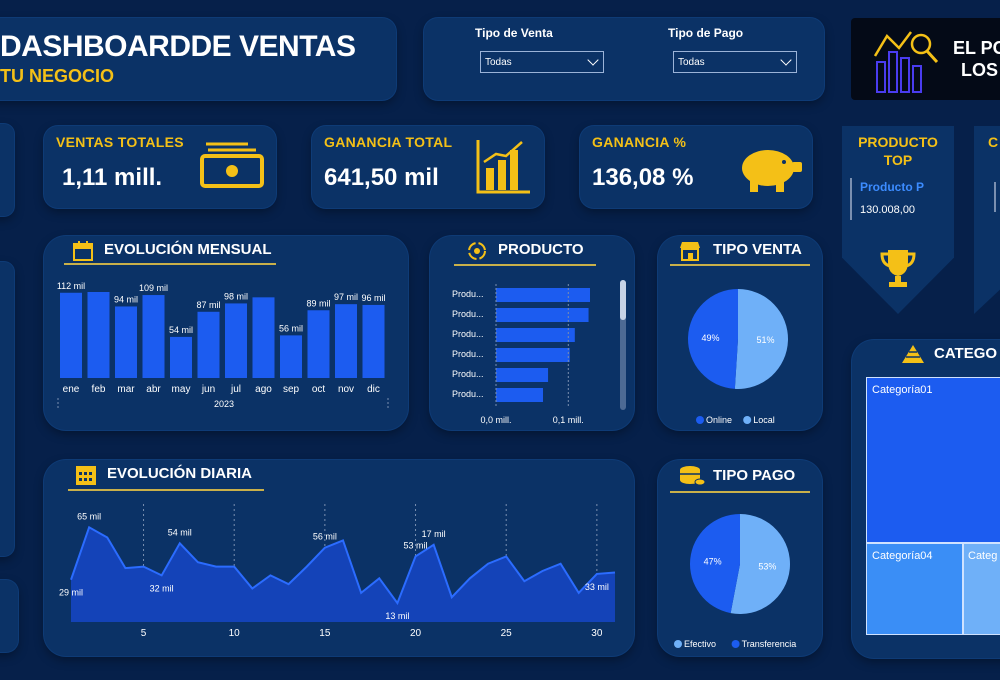 The height and width of the screenshot is (680, 1000). What do you see at coordinates (181, 389) in the screenshot?
I see `x-tick-label: may` at bounding box center [181, 389].